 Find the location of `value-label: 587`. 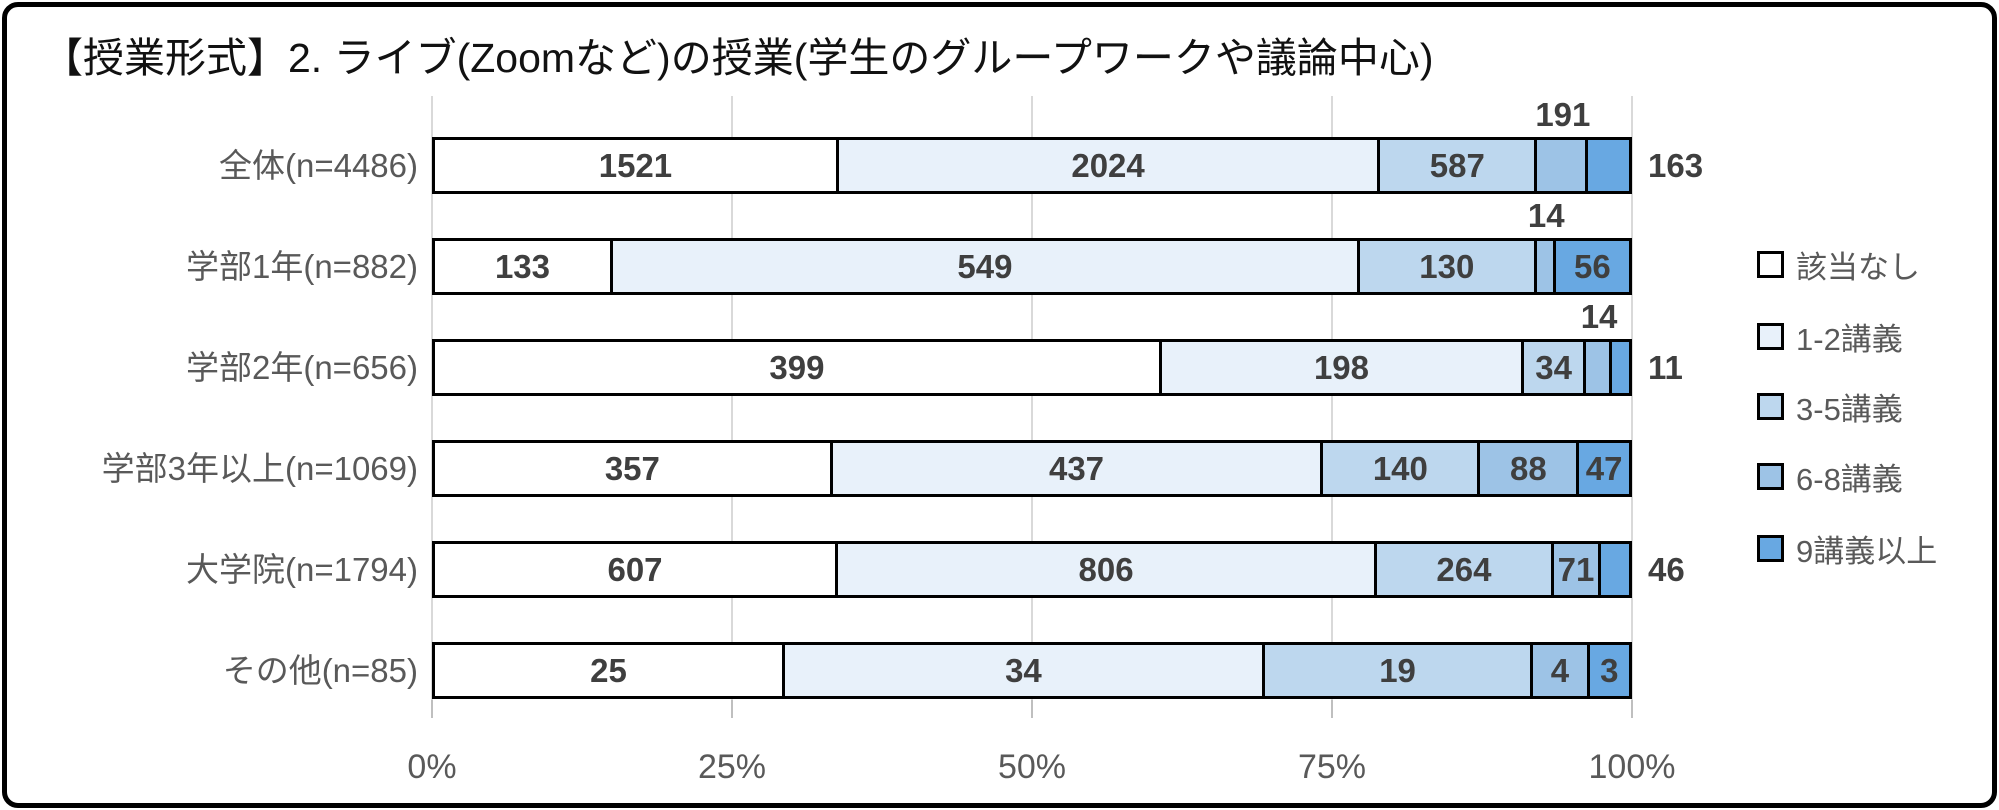

value-label: 587 is located at coordinates (1457, 165).